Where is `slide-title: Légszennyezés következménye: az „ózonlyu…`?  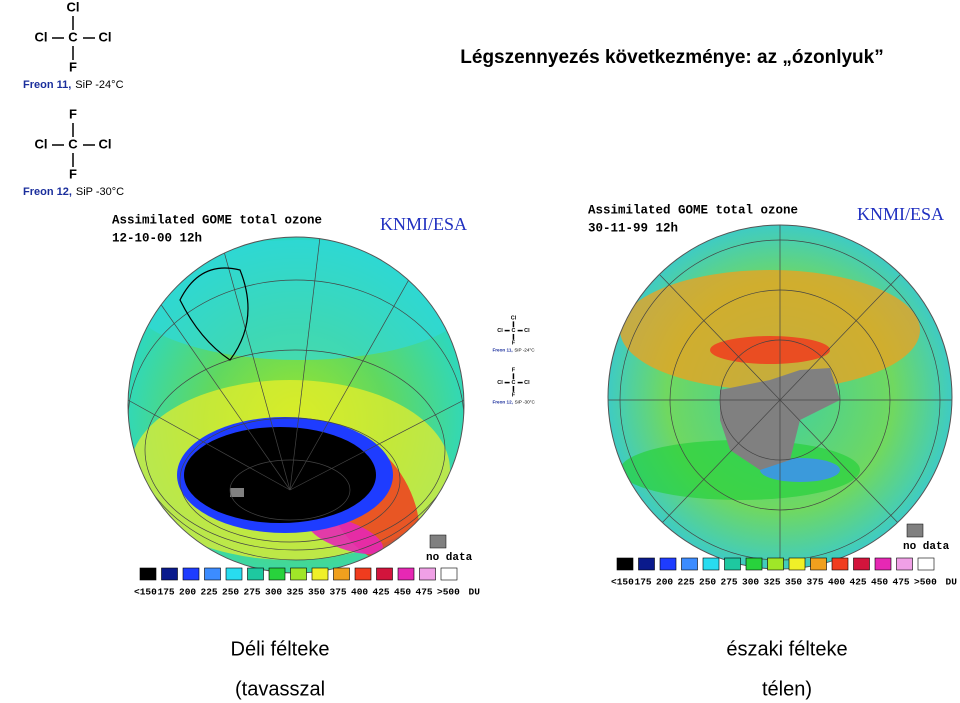
slide-title: Légszennyezés következménye: az „ózonlyu… is located at coordinates (671, 57).